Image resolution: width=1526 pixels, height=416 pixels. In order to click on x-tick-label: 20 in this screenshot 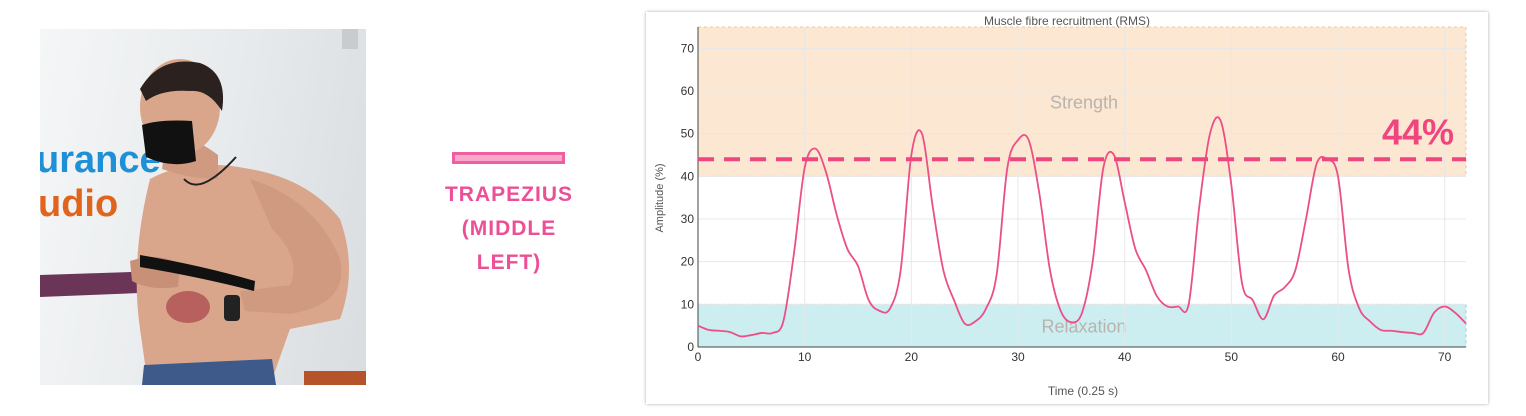, I will do `click(912, 357)`.